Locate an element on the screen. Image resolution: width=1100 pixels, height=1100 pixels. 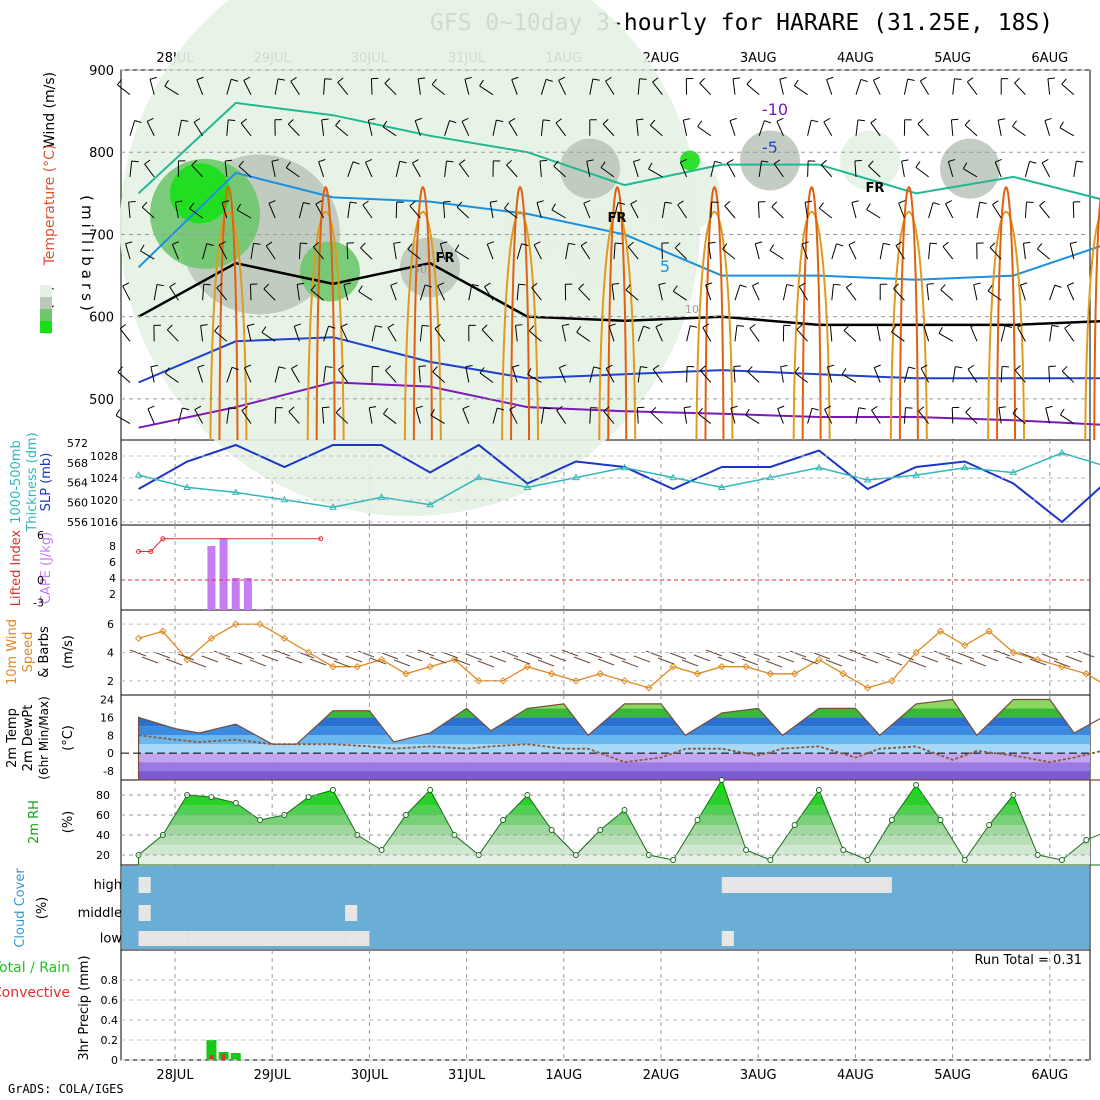
rh-ytick: 40 is located at coordinates (103, 835).